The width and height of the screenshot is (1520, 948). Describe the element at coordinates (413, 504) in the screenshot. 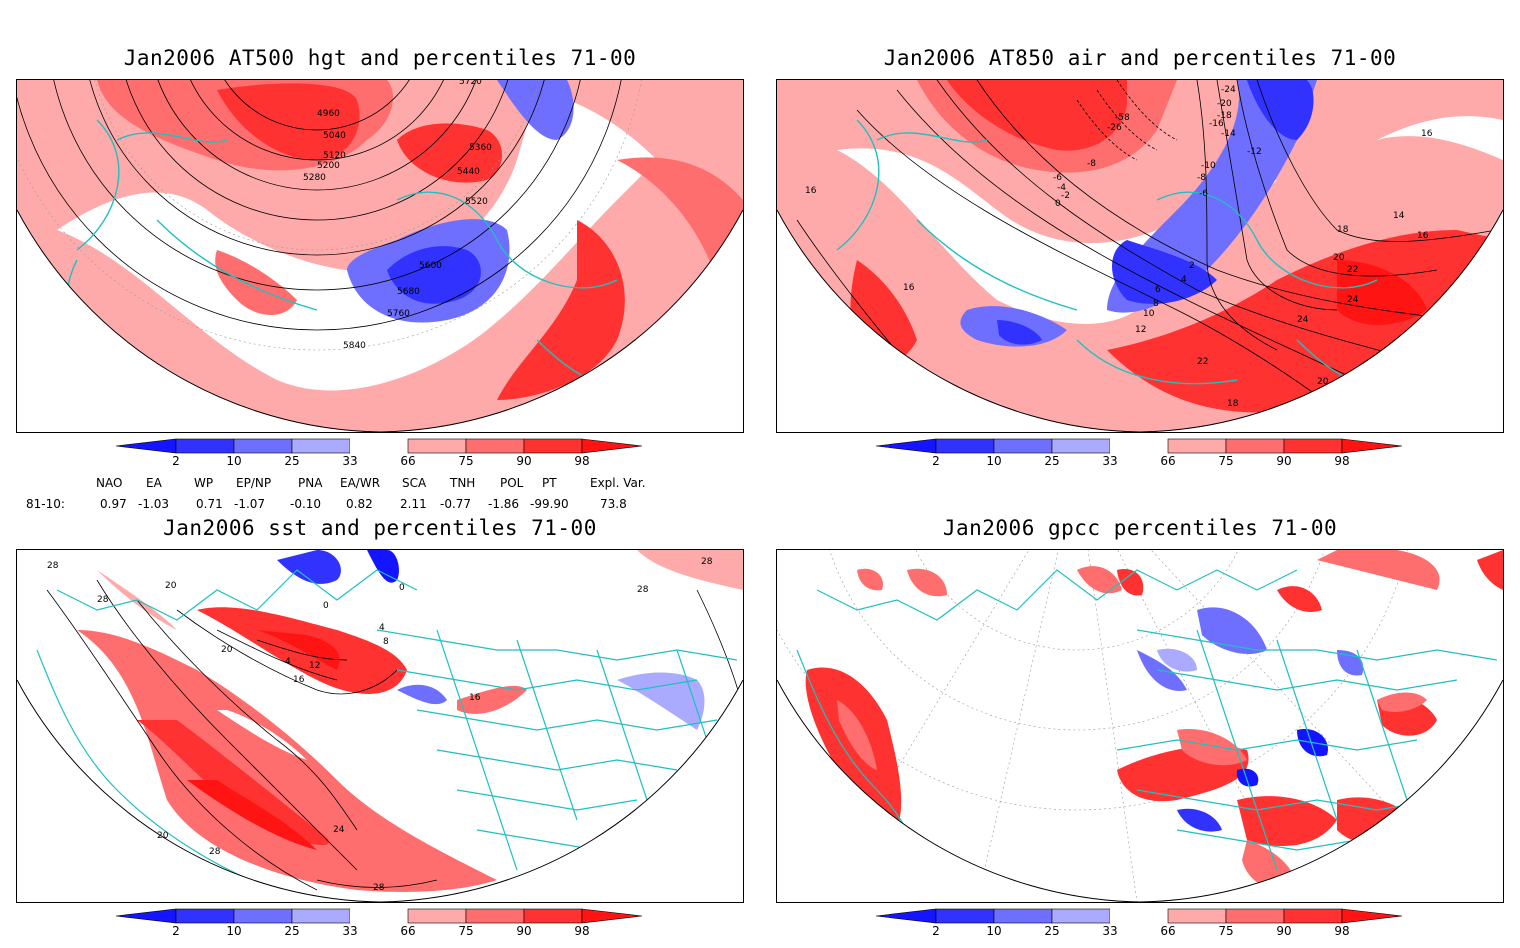

I see `index-value: 2.11` at that location.